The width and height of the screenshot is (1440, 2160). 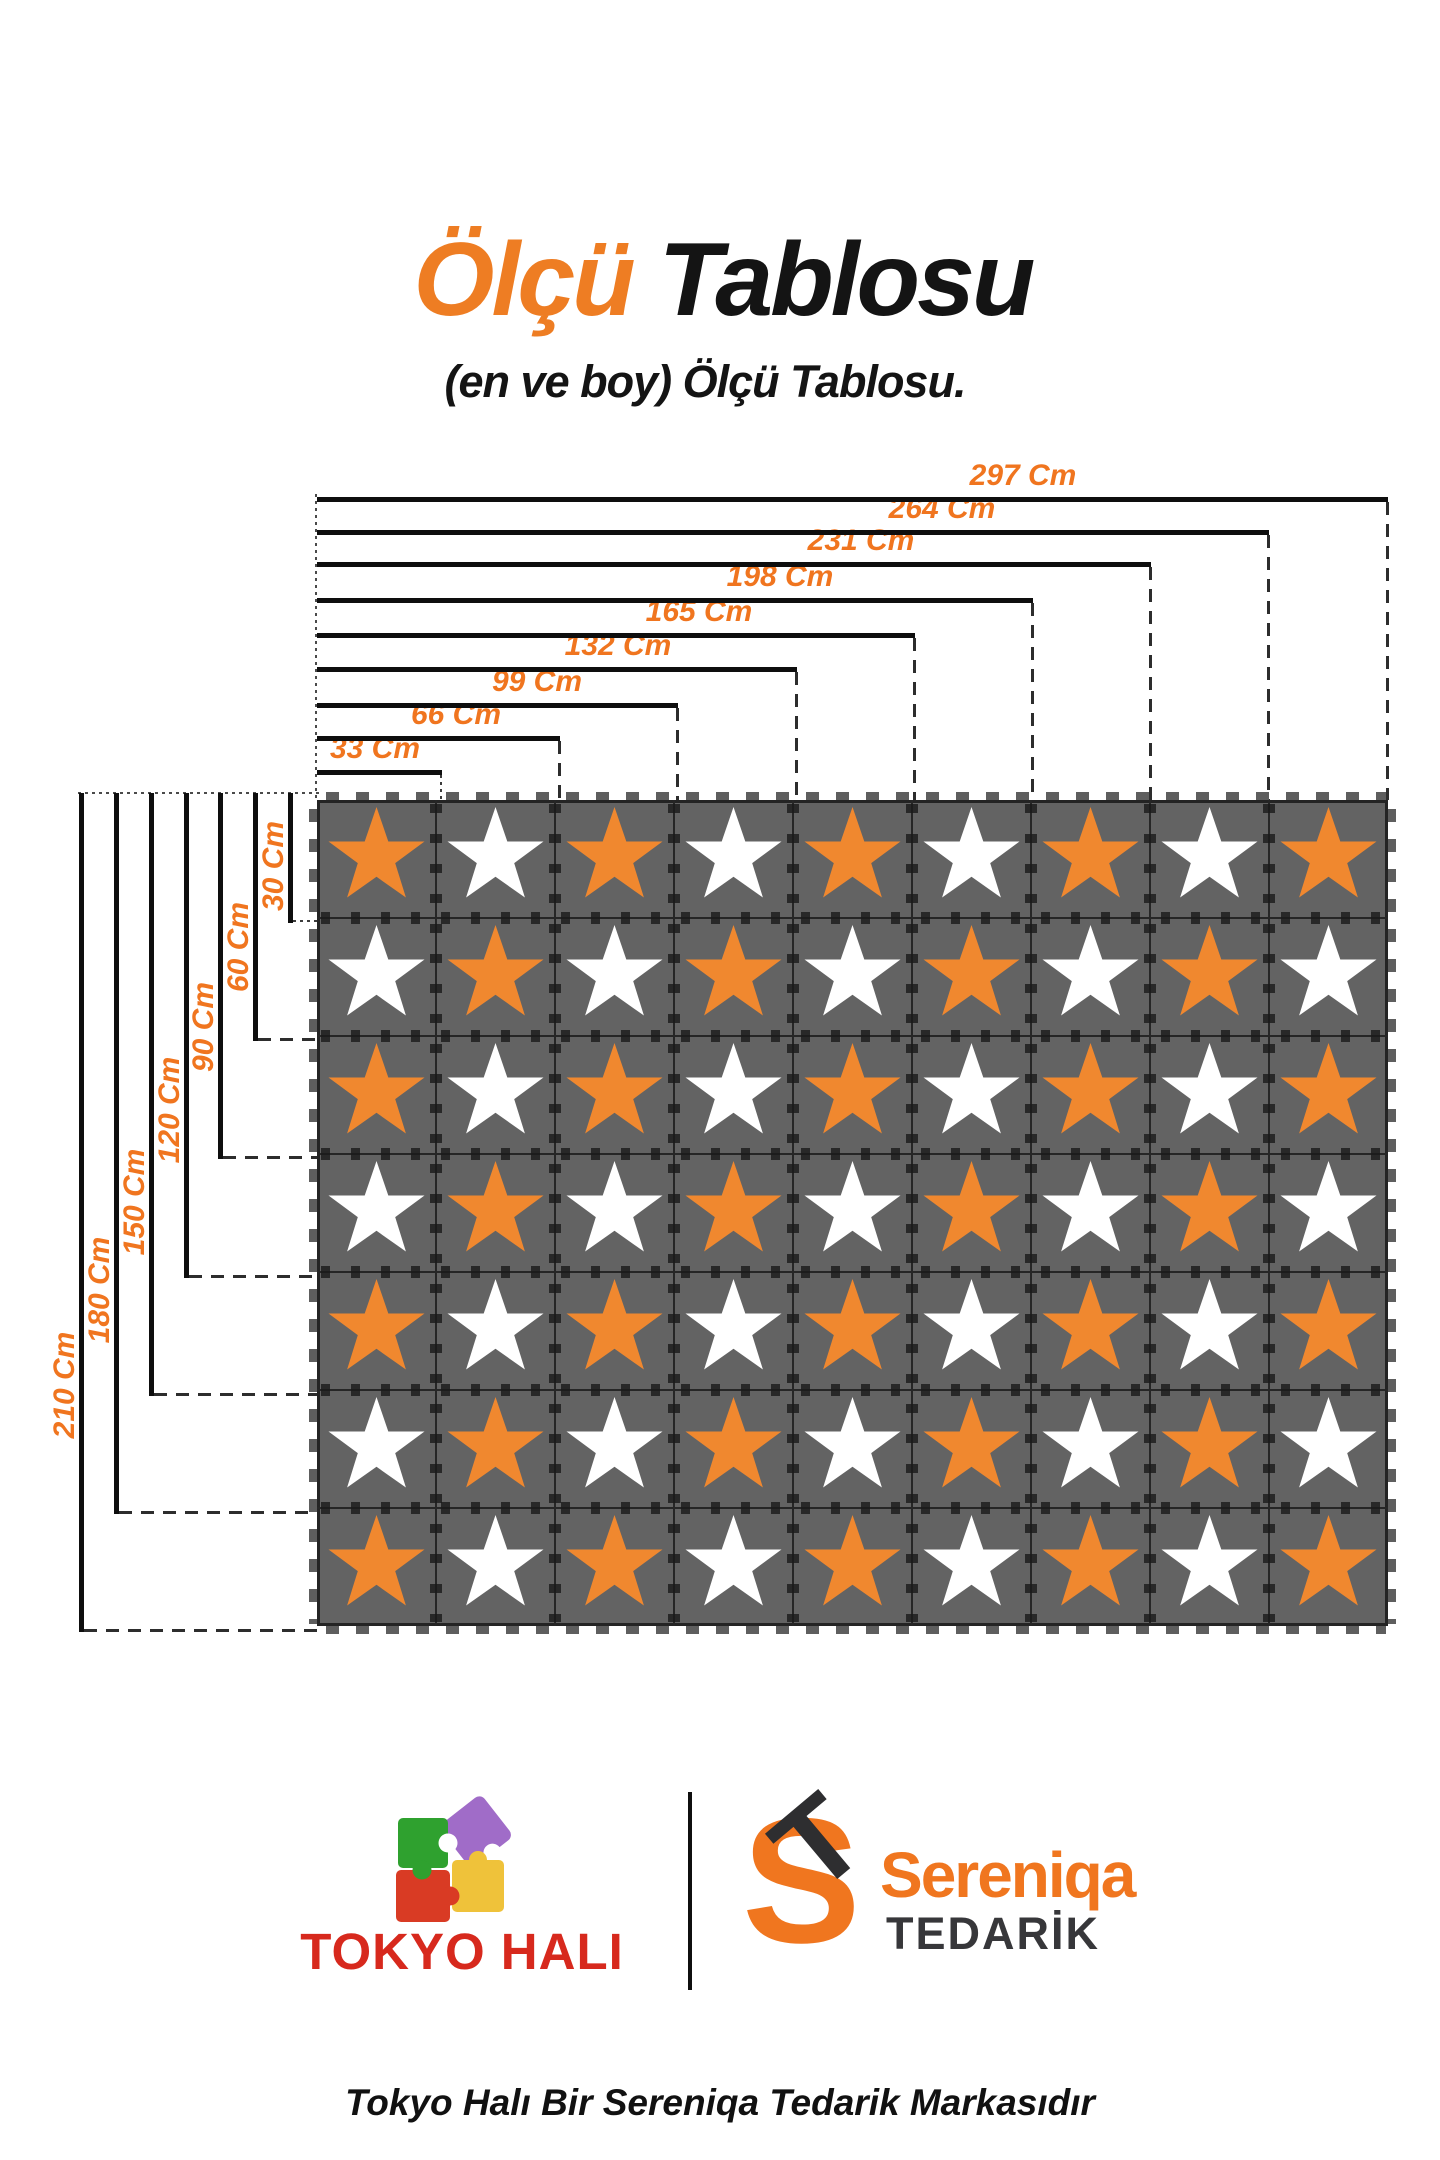 What do you see at coordinates (861, 540) in the screenshot?
I see `width-label: 231 Cm` at bounding box center [861, 540].